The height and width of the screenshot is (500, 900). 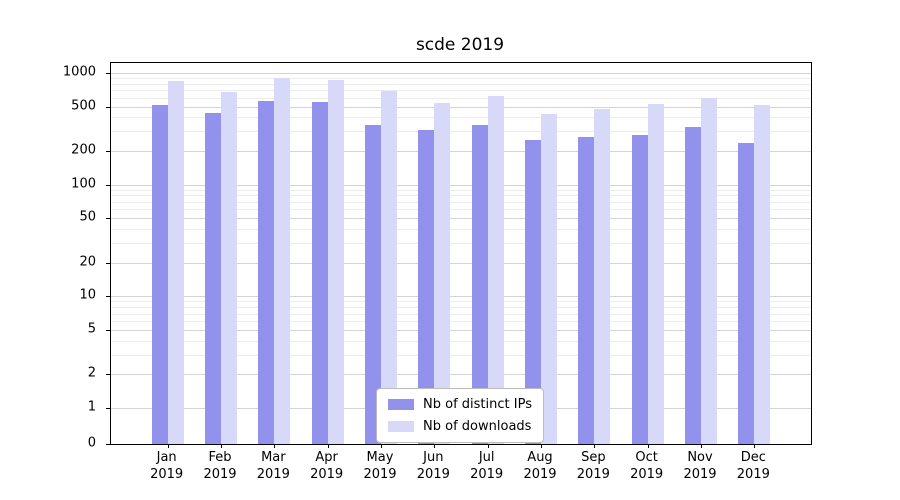 What do you see at coordinates (91, 443) in the screenshot?
I see `y-tick-label: 0` at bounding box center [91, 443].